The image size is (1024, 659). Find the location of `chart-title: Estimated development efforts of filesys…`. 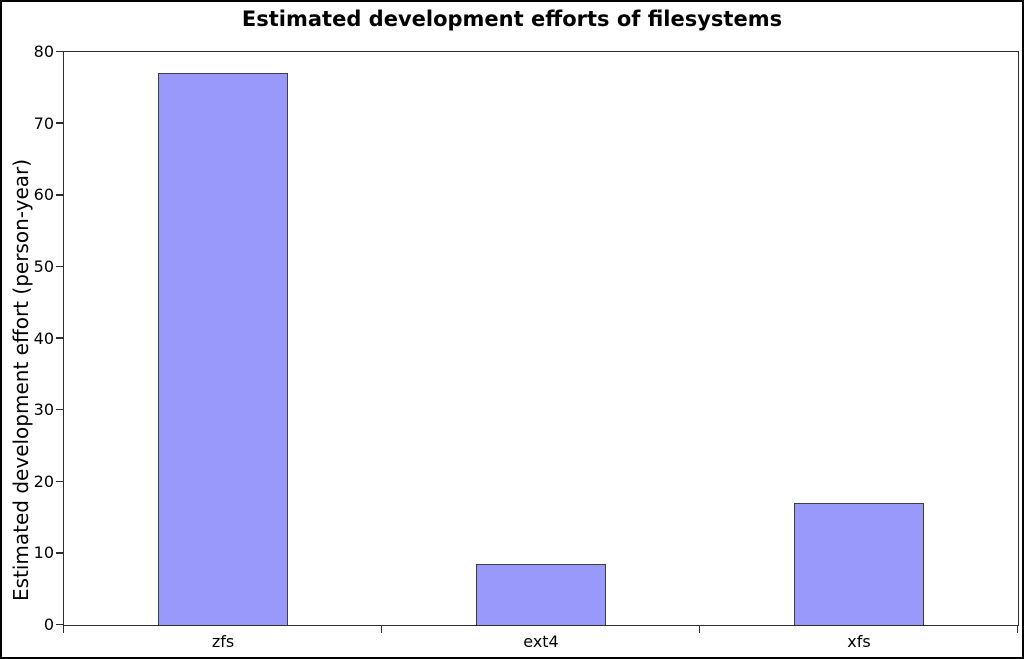

chart-title: Estimated development efforts of filesys… is located at coordinates (512, 19).